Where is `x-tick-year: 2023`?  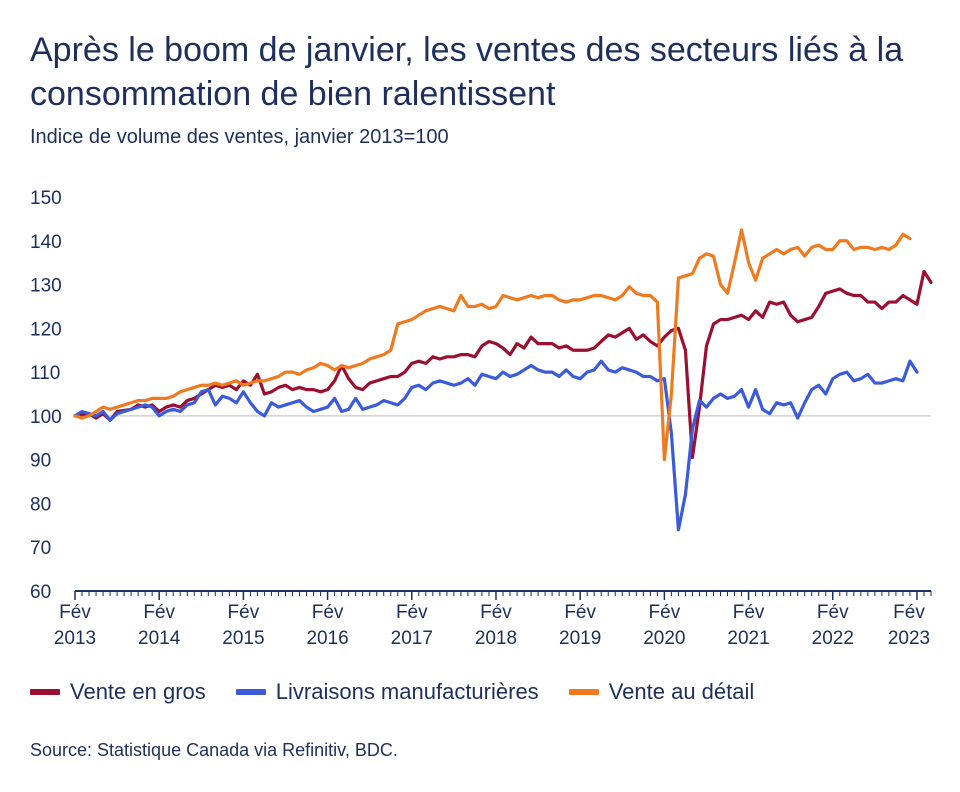
x-tick-year: 2023 is located at coordinates (909, 638).